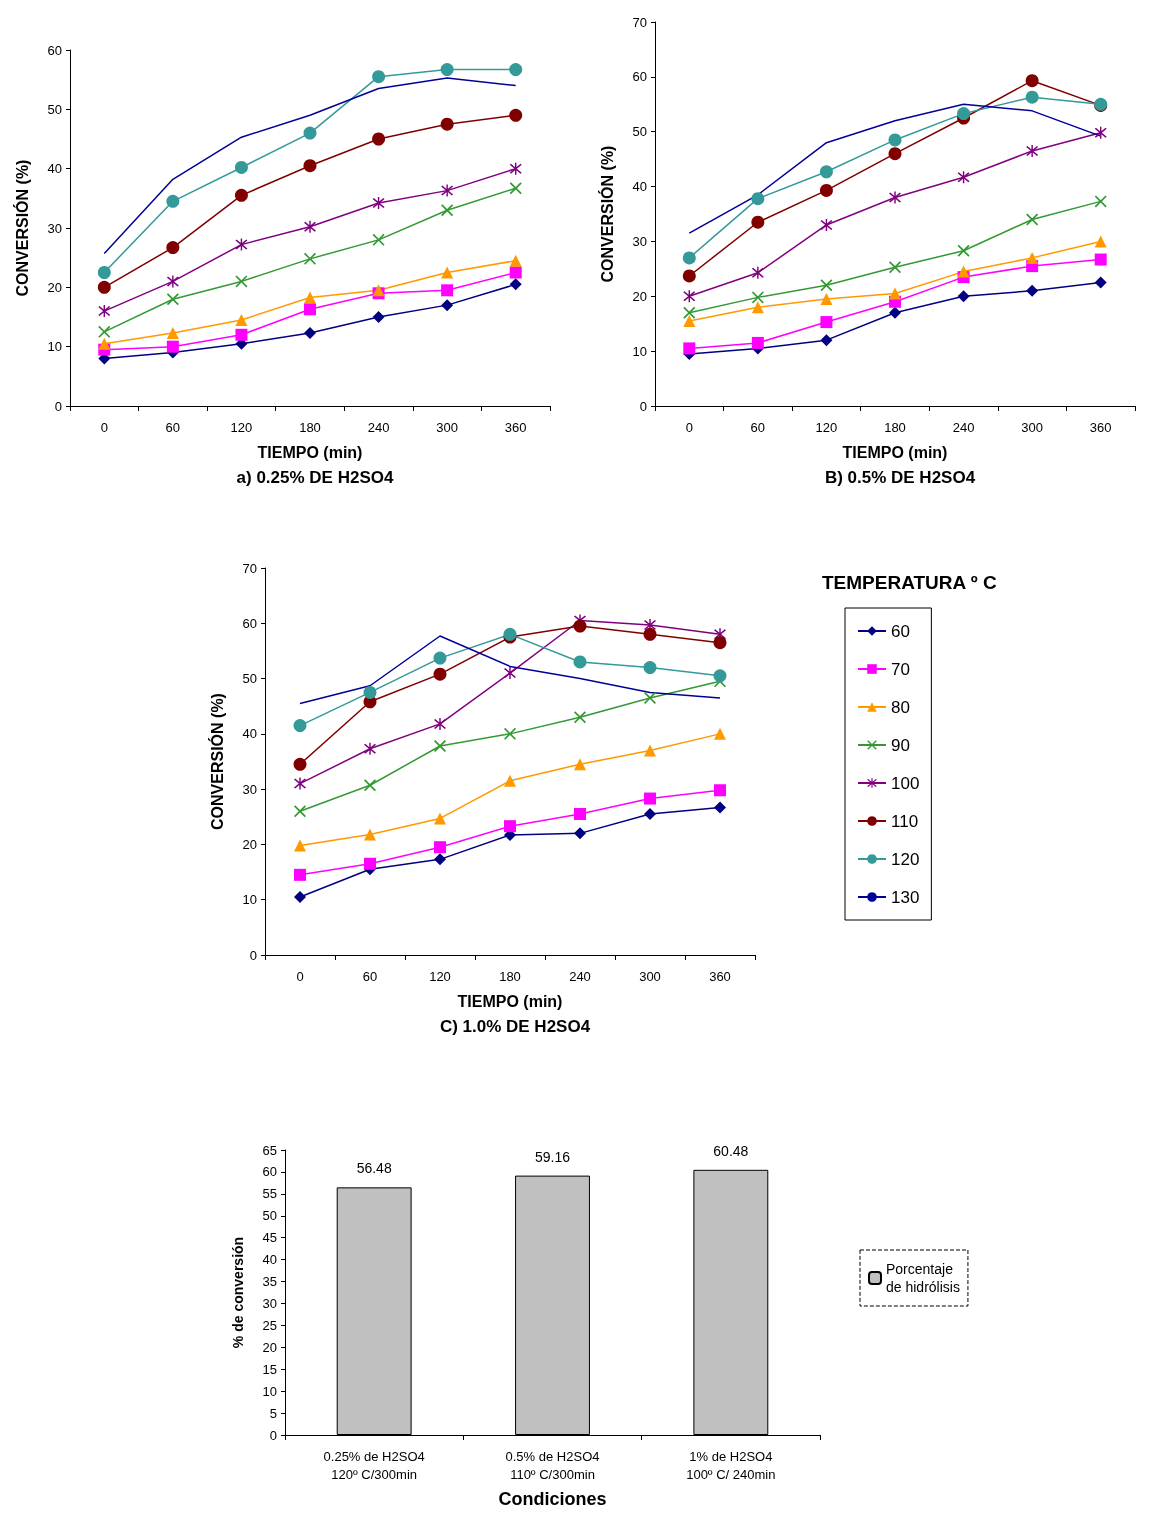  What do you see at coordinates (269, 1325) in the screenshot?
I see `y-tick-label: 25` at bounding box center [269, 1325].